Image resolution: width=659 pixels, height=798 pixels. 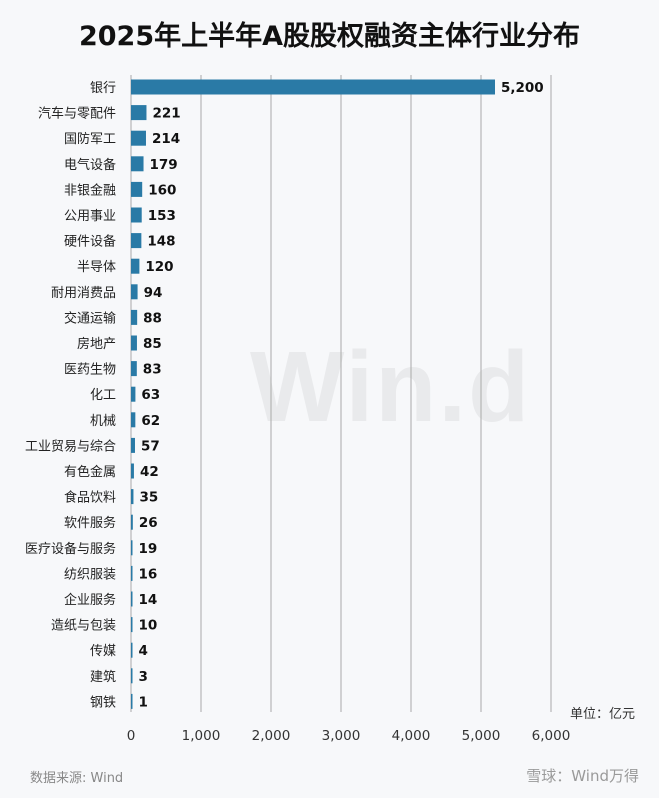 What do you see at coordinates (166, 139) in the screenshot?
I see `data-label: 214` at bounding box center [166, 139].